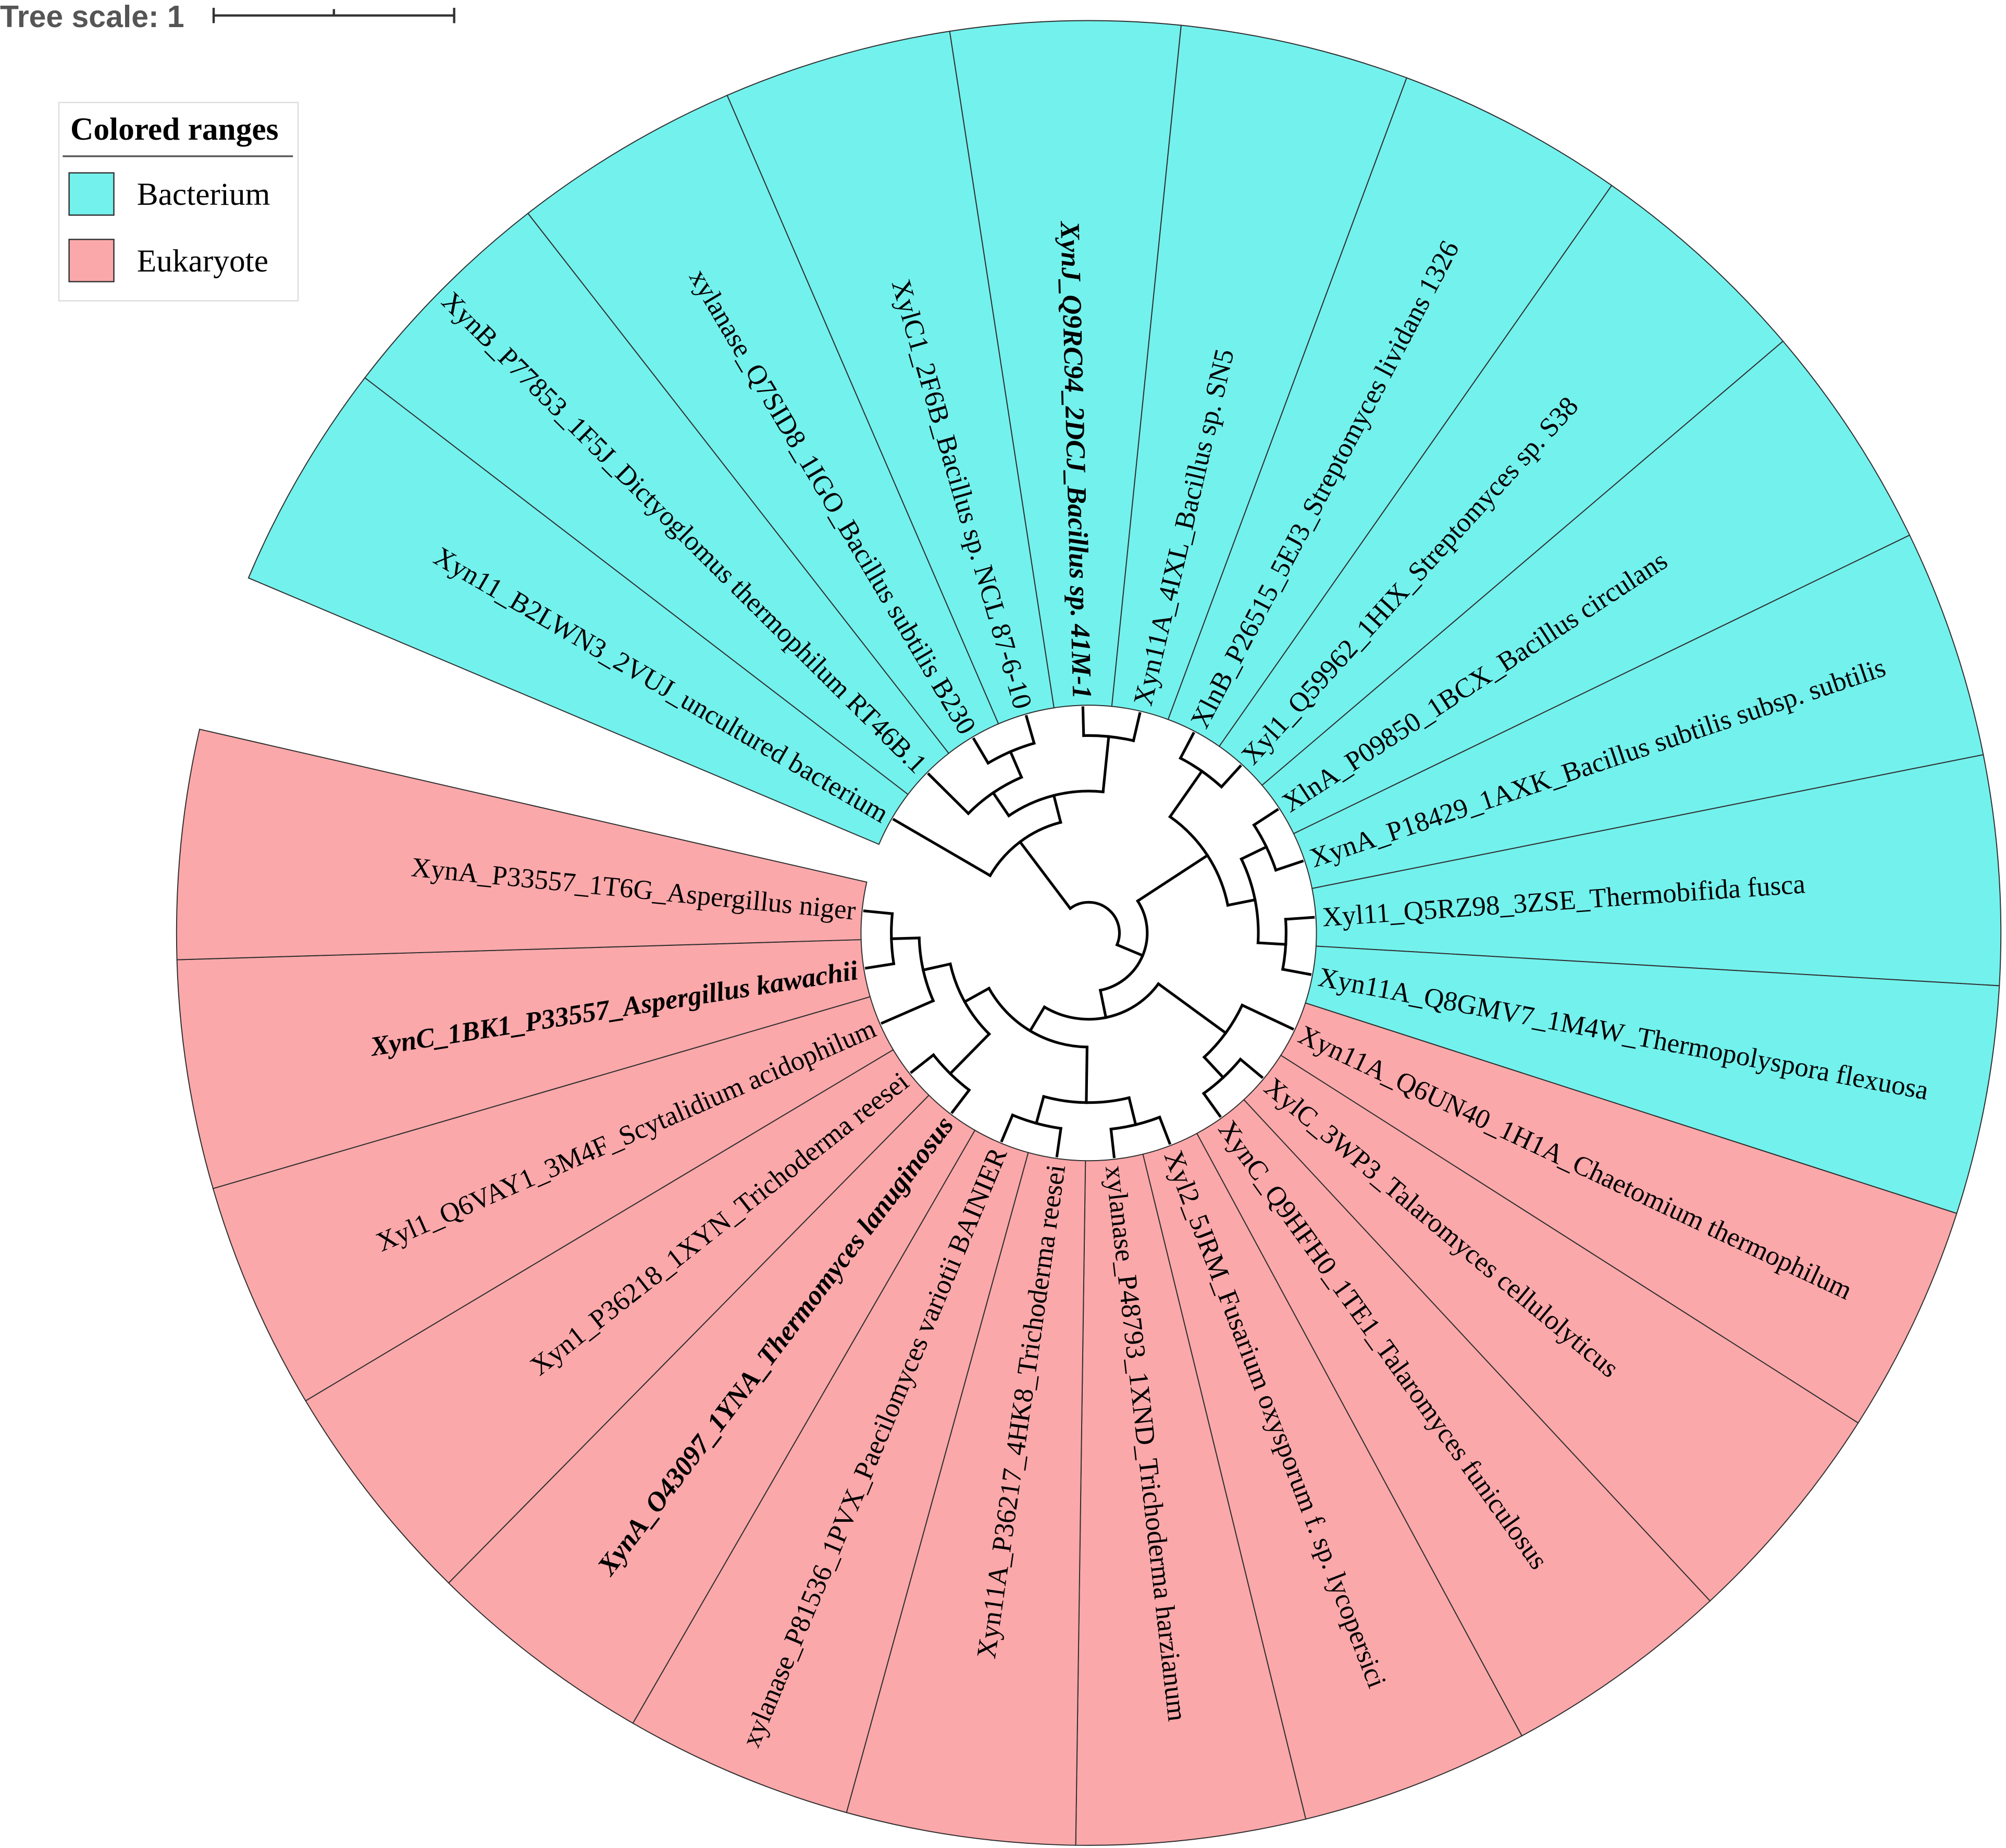 The image size is (2006, 1848). I want to click on legend-title: Colored ranges, so click(174, 129).